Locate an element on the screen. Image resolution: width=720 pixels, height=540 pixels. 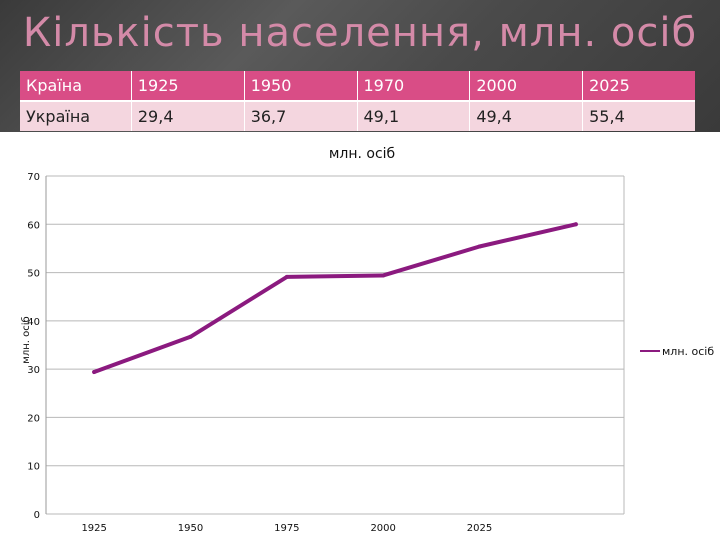
x-tick-labels: 1925 1950 1975 2000 2025 is located at coordinates (286, 528).